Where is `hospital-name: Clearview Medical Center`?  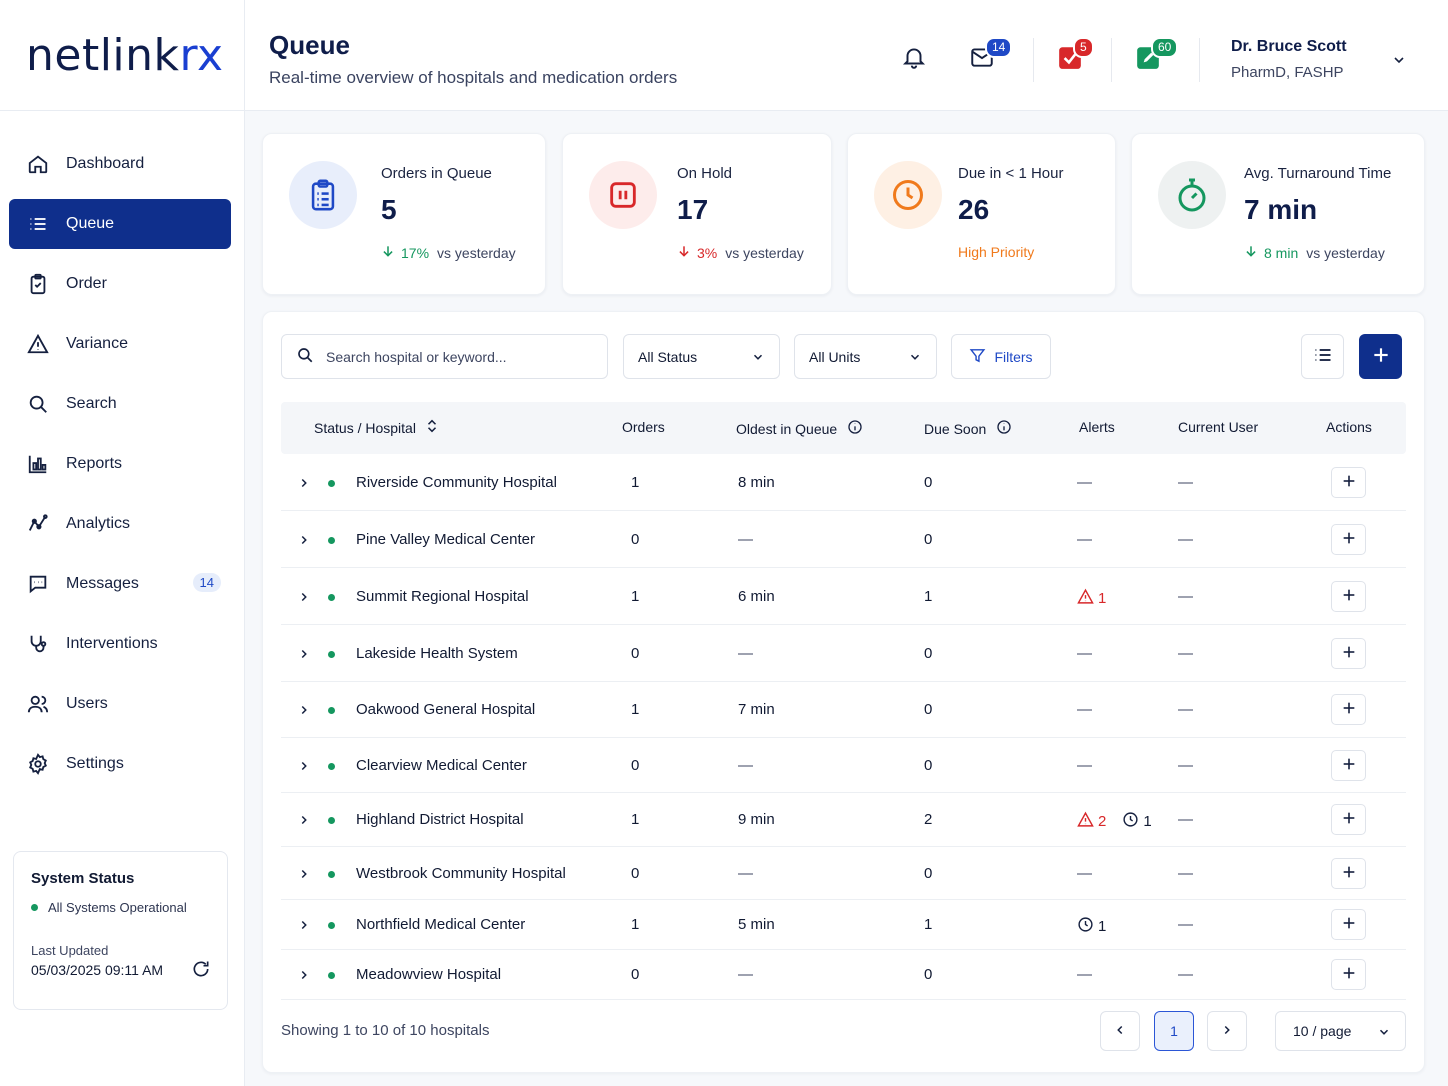
hospital-name: Clearview Medical Center is located at coordinates (441, 765).